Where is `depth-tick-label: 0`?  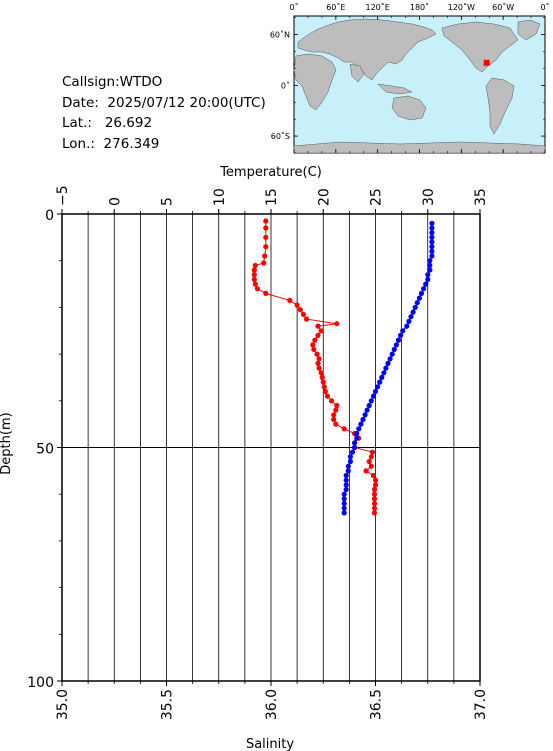 depth-tick-label: 0 is located at coordinates (49, 216).